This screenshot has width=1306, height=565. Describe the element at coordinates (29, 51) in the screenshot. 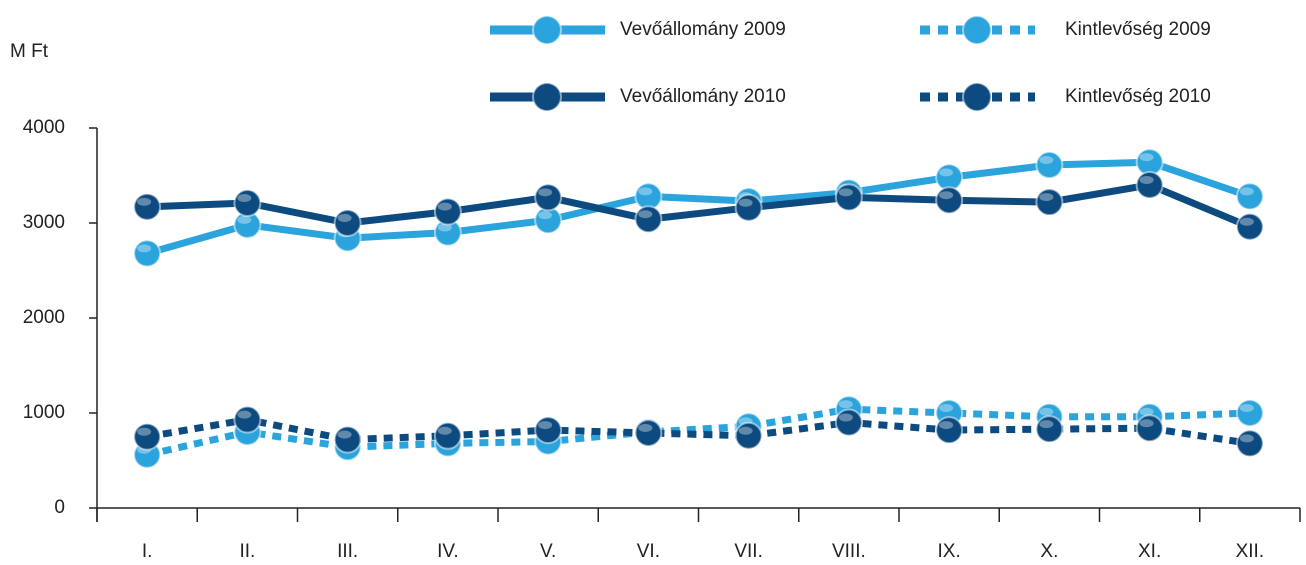

I see `y-axis-label: M Ft` at that location.